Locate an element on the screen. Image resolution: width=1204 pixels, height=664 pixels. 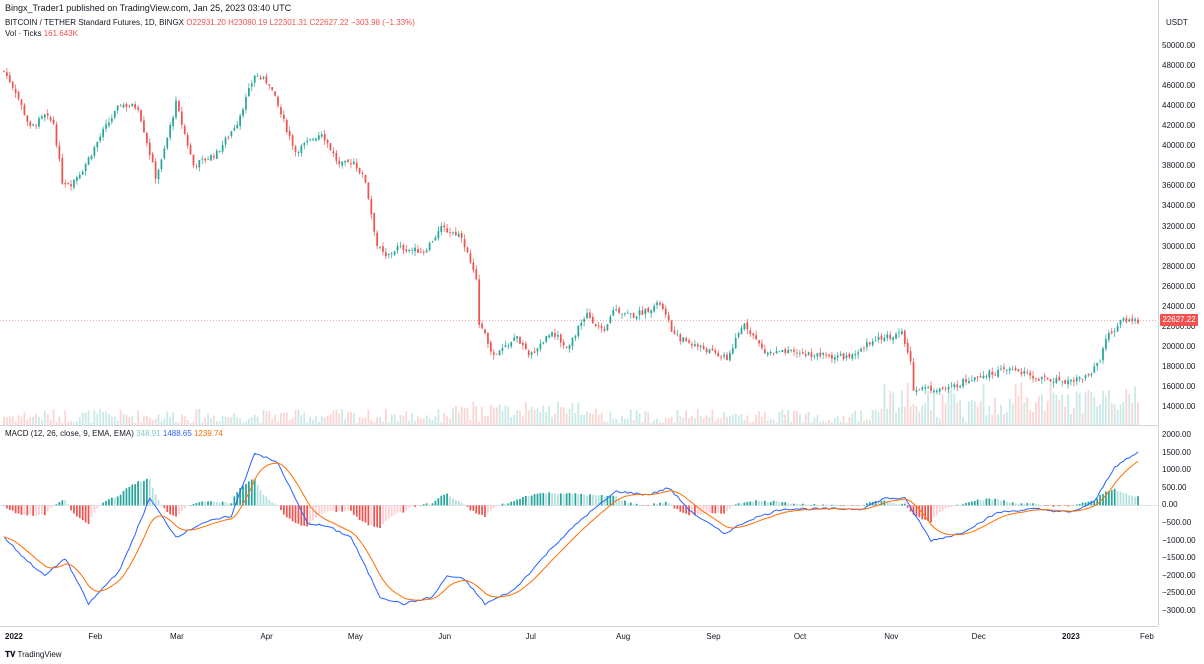
macd-tick-label: 1500.00 is located at coordinates (1176, 452).